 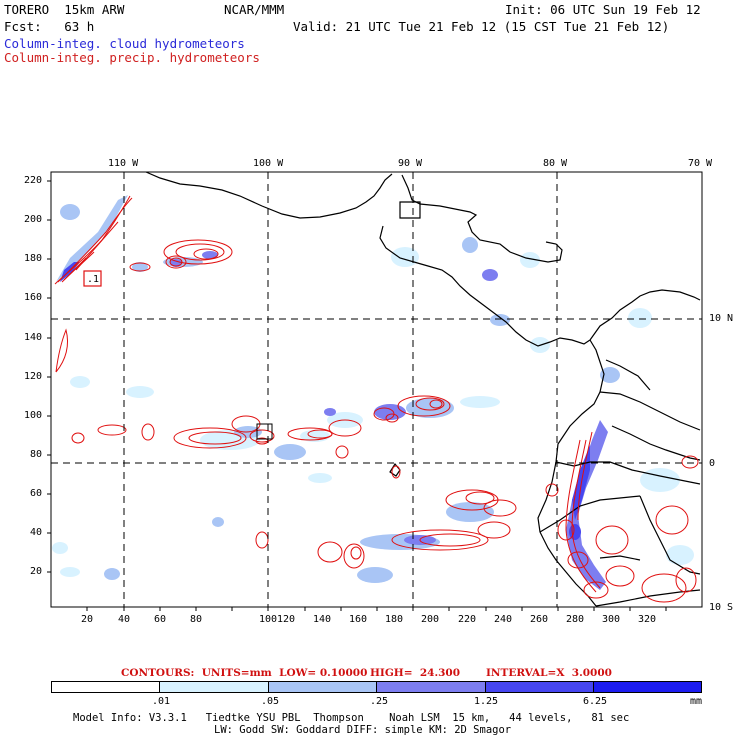 I want to click on x-tick-320: 320, so click(x=647, y=619).